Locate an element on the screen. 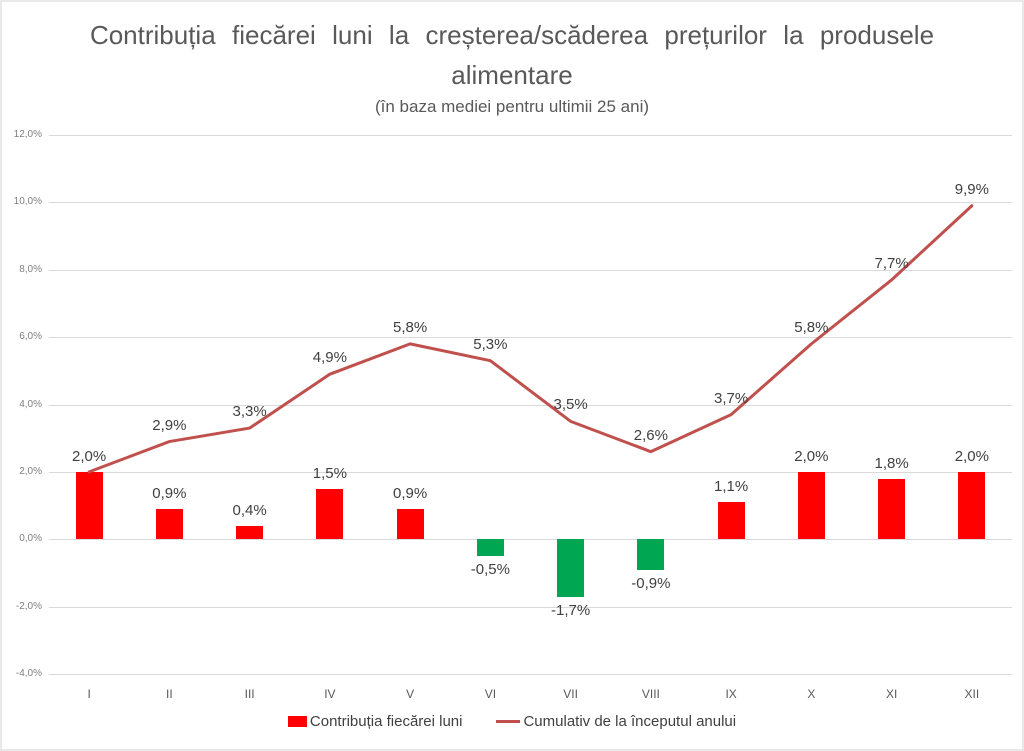 This screenshot has width=1024, height=751. line-value-label: 5,3% is located at coordinates (490, 344).